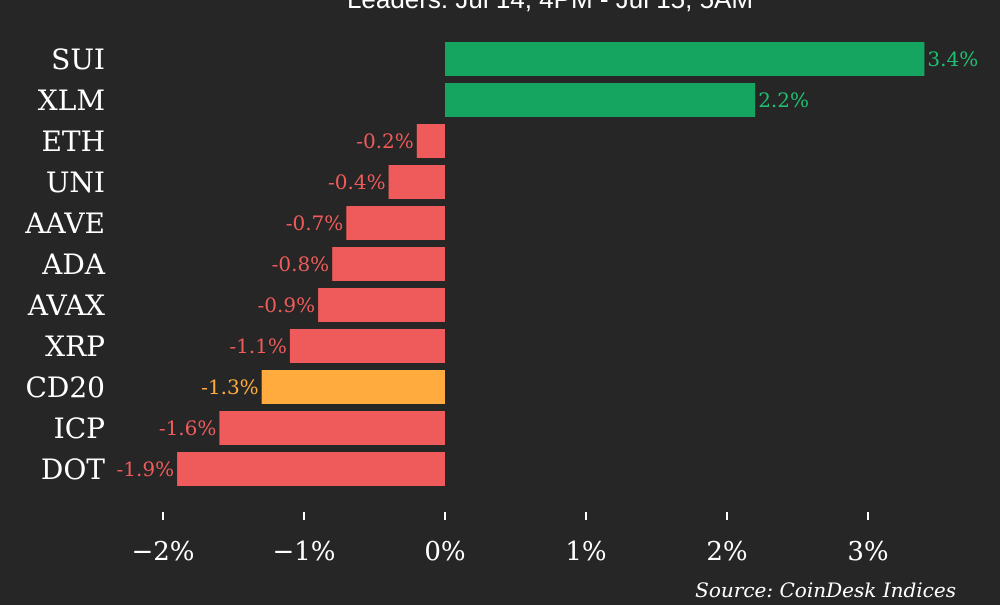  What do you see at coordinates (311, 469) in the screenshot?
I see `bar-dot` at bounding box center [311, 469].